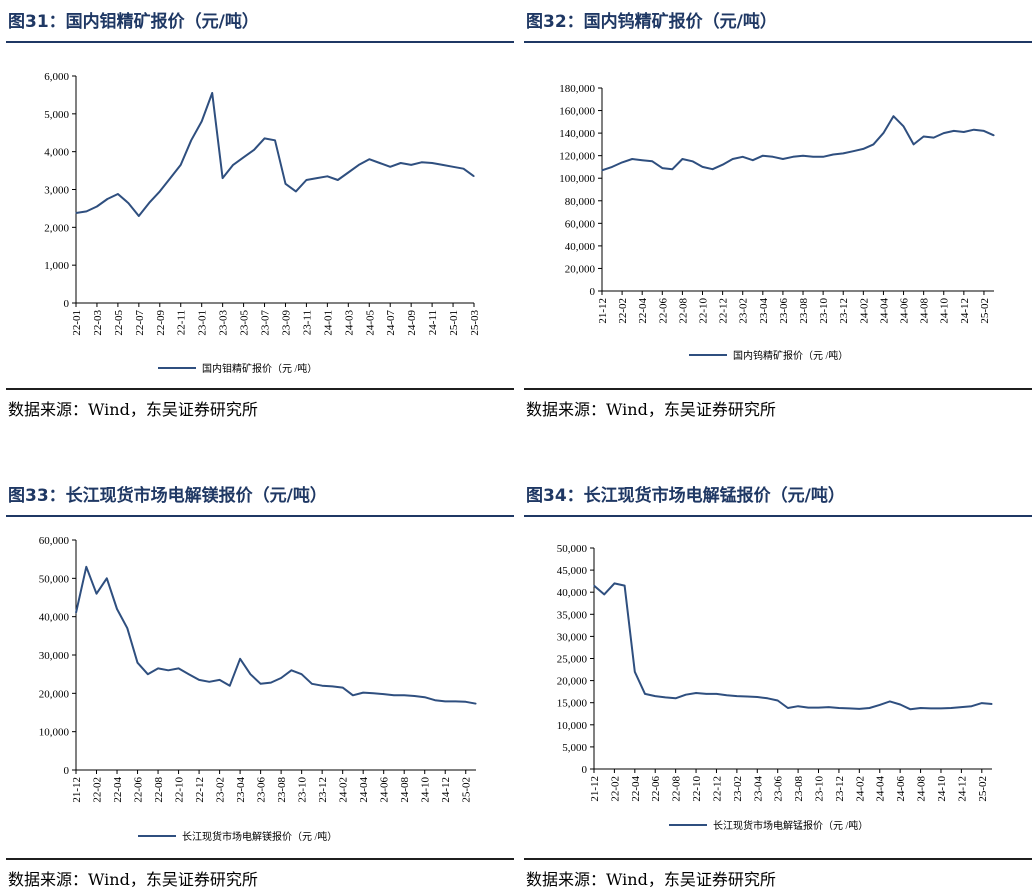 This screenshot has height=894, width=1032. What do you see at coordinates (572, 660) in the screenshot?
I see `y-tick-label: 25,000` at bounding box center [572, 660].